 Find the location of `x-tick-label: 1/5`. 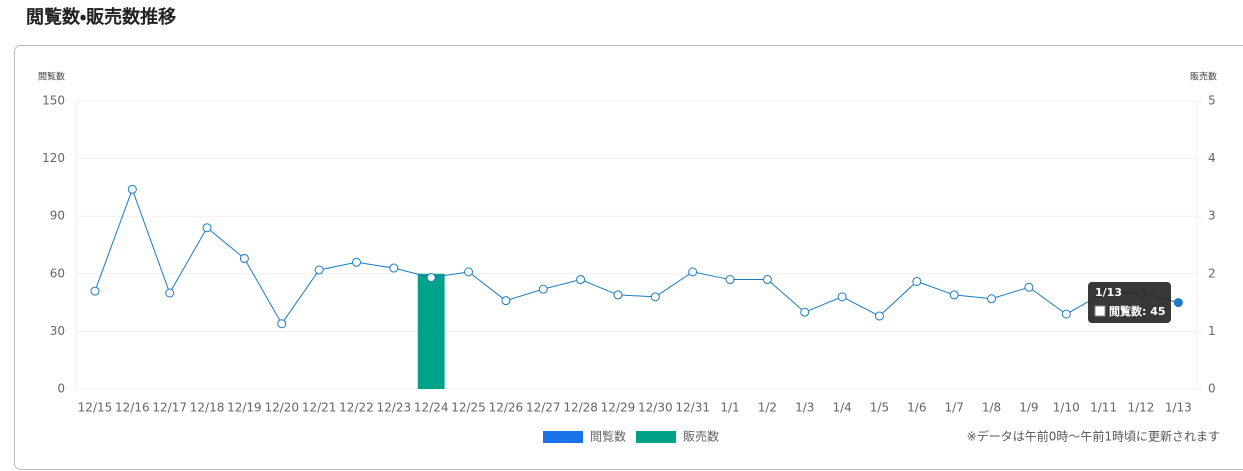

x-tick-label: 1/5 is located at coordinates (879, 408).